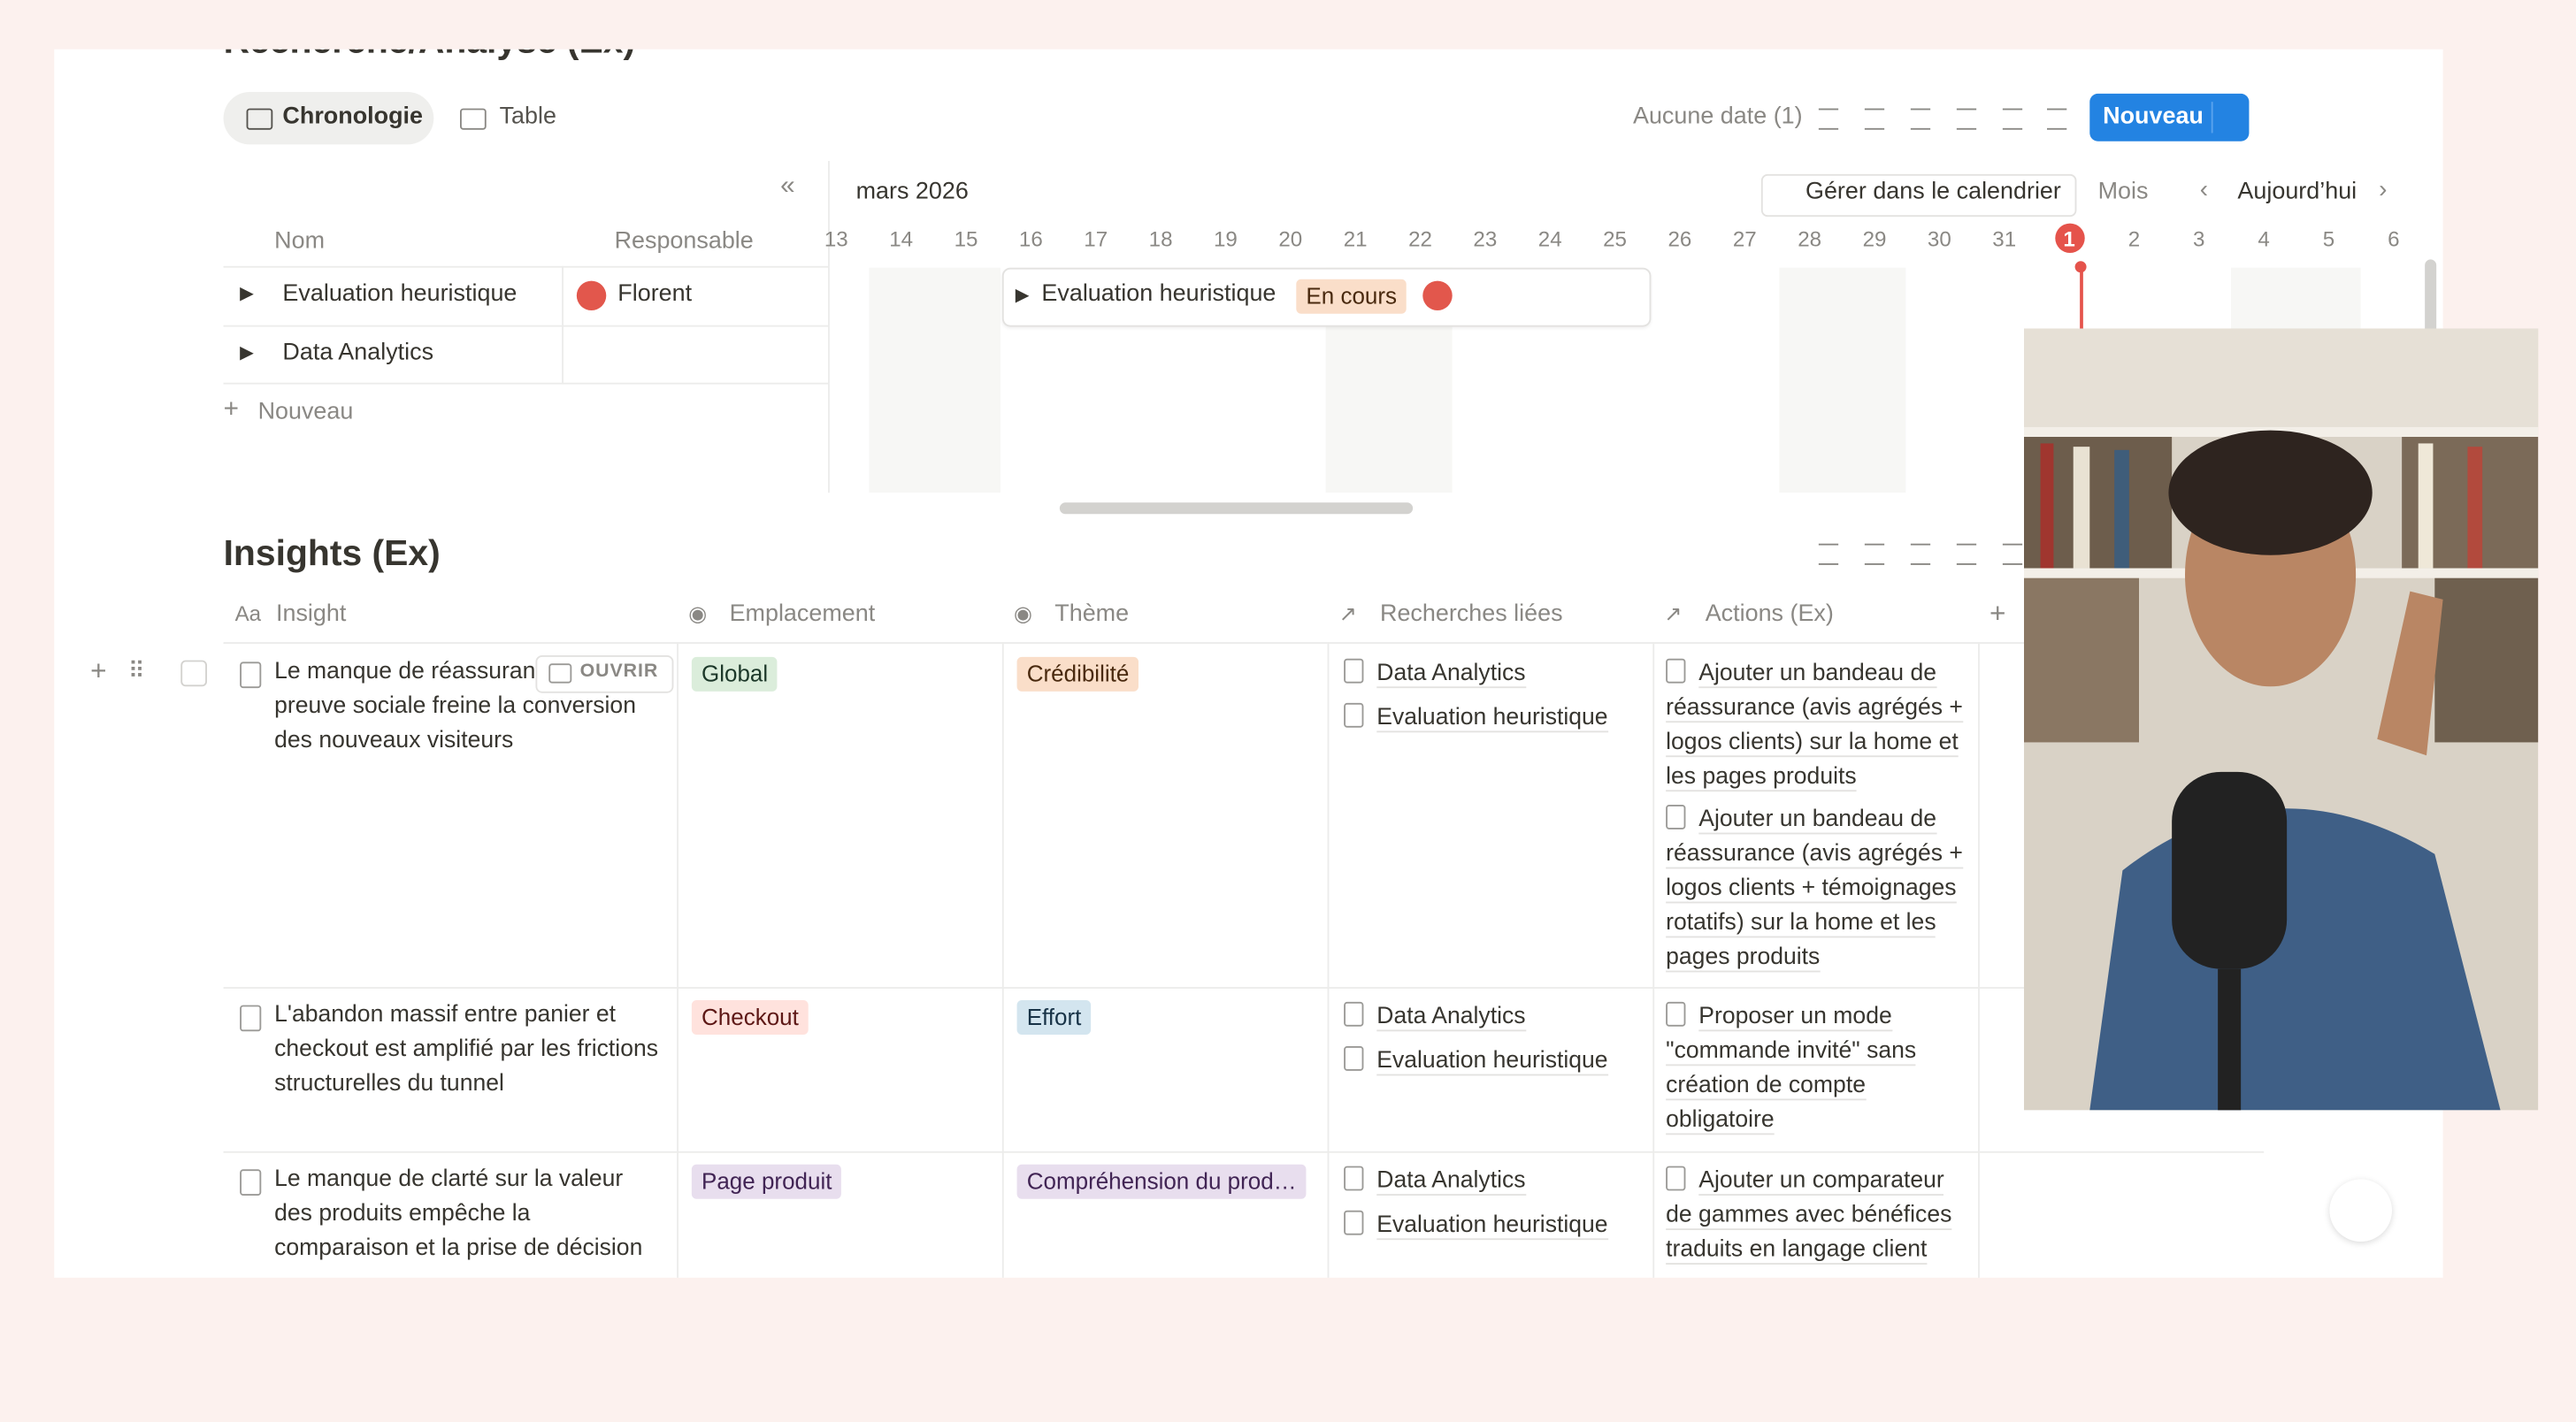 Image resolution: width=2576 pixels, height=1422 pixels. Describe the element at coordinates (2123, 192) in the screenshot. I see `scale-select: Mois` at that location.